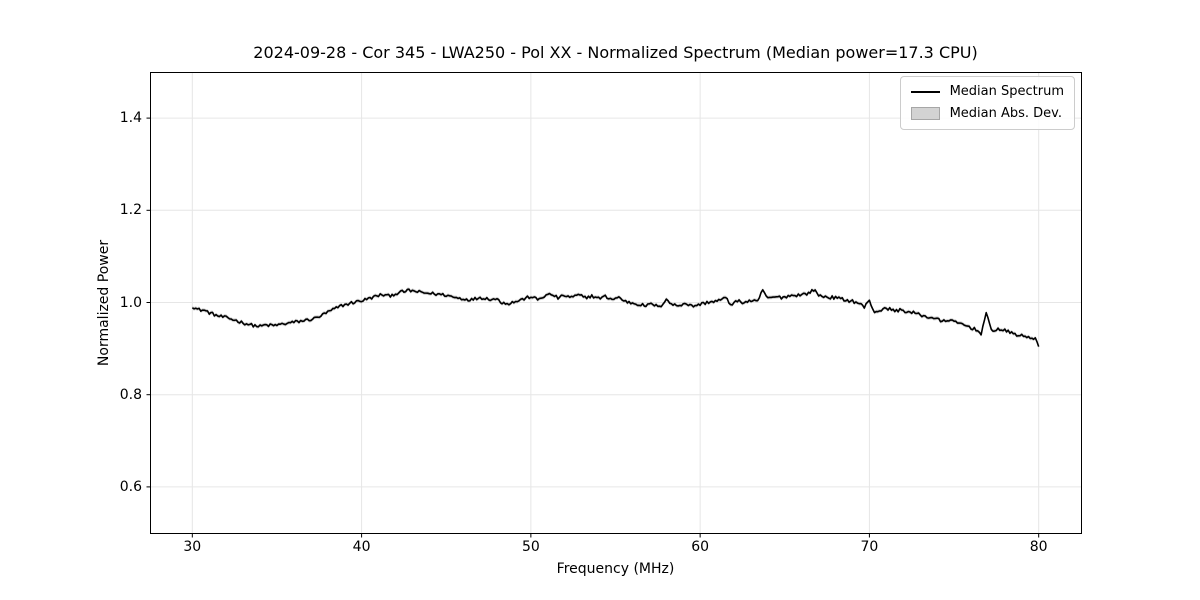 The height and width of the screenshot is (600, 1200). Describe the element at coordinates (130, 118) in the screenshot. I see `y-tick-label: 1.4` at that location.